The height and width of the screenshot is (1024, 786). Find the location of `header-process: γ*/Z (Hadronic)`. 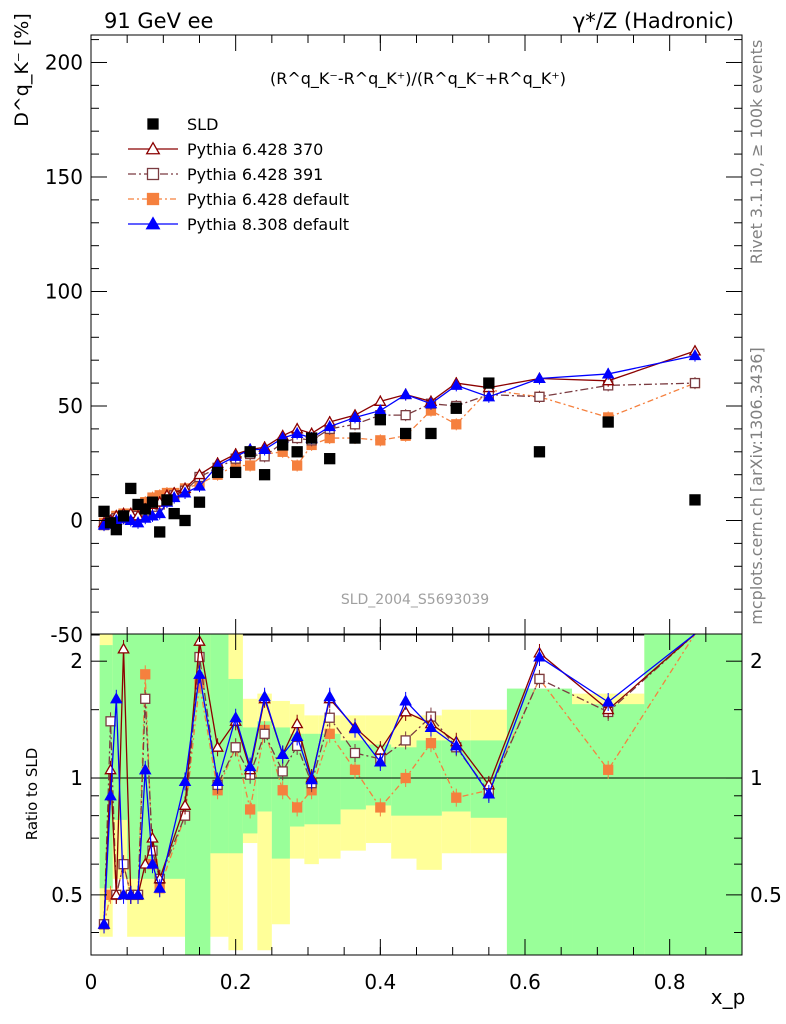

header-process: γ*/Z (Hadronic) is located at coordinates (653, 21).